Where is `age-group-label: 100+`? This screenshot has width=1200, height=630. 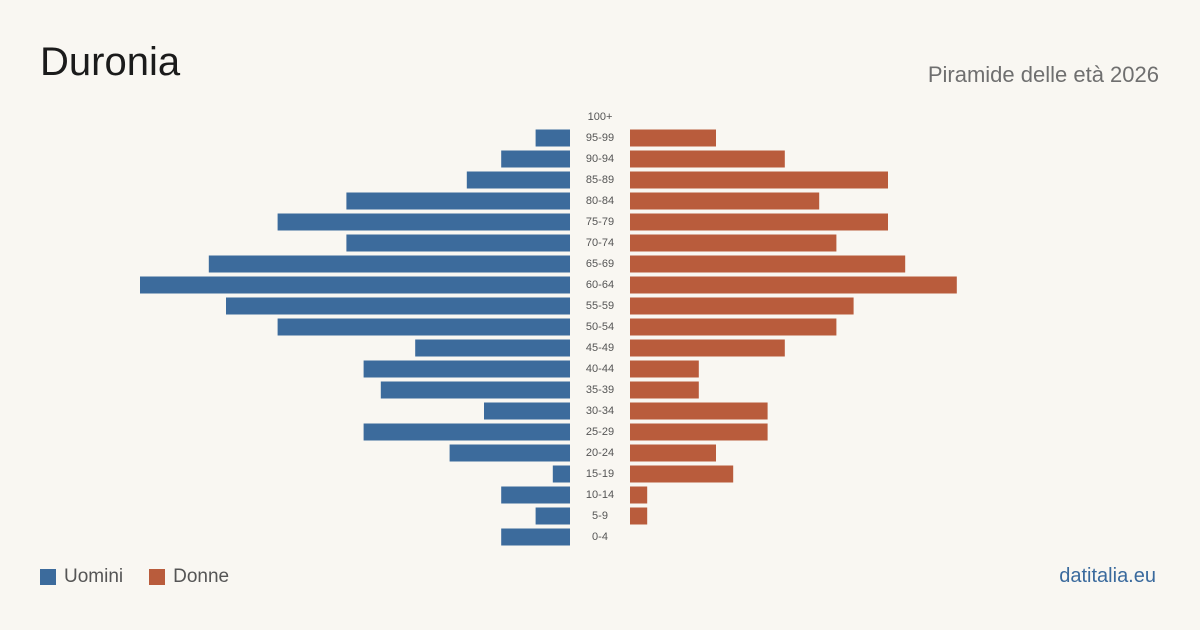 age-group-label: 100+ is located at coordinates (600, 117).